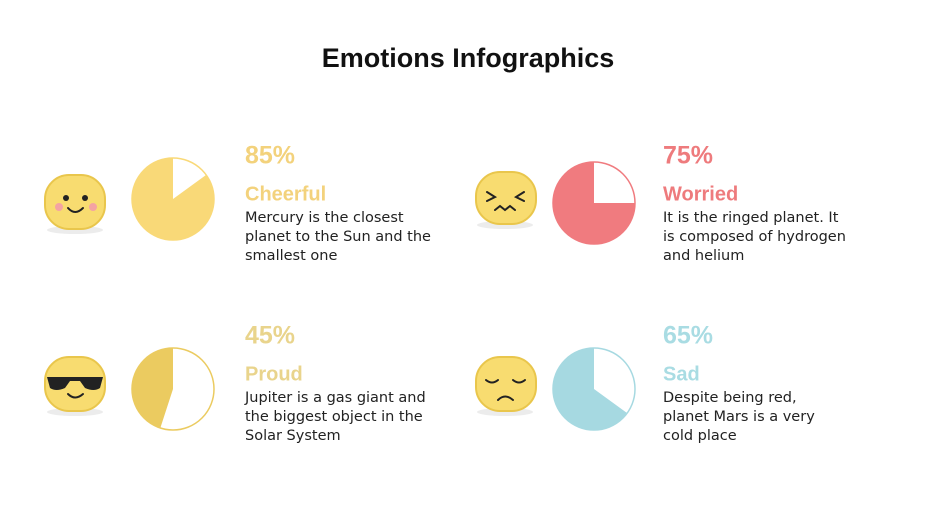 The width and height of the screenshot is (937, 527). What do you see at coordinates (700, 194) in the screenshot?
I see `category-label: Worried` at bounding box center [700, 194].